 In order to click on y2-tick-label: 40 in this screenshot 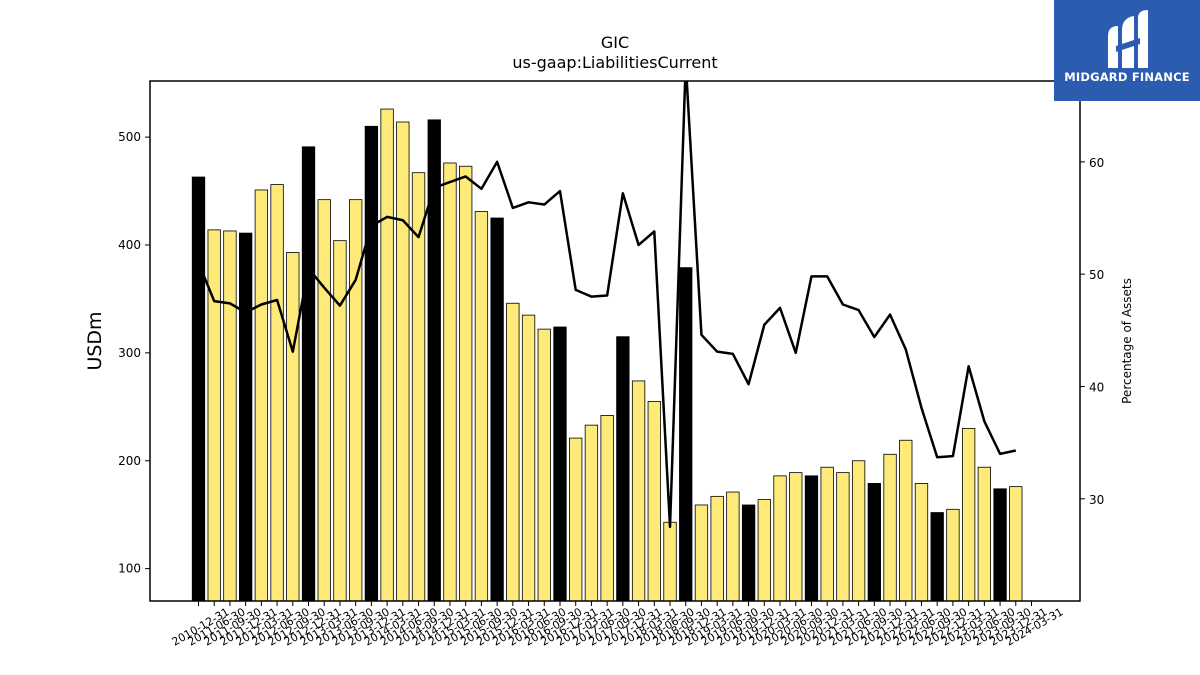, I will do `click(1096, 387)`.